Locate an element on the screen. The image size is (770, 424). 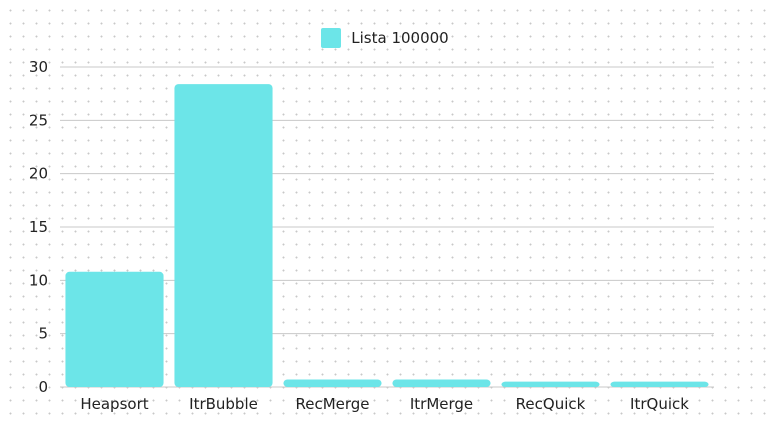
x-tick-label: RecQuick is located at coordinates (551, 404).